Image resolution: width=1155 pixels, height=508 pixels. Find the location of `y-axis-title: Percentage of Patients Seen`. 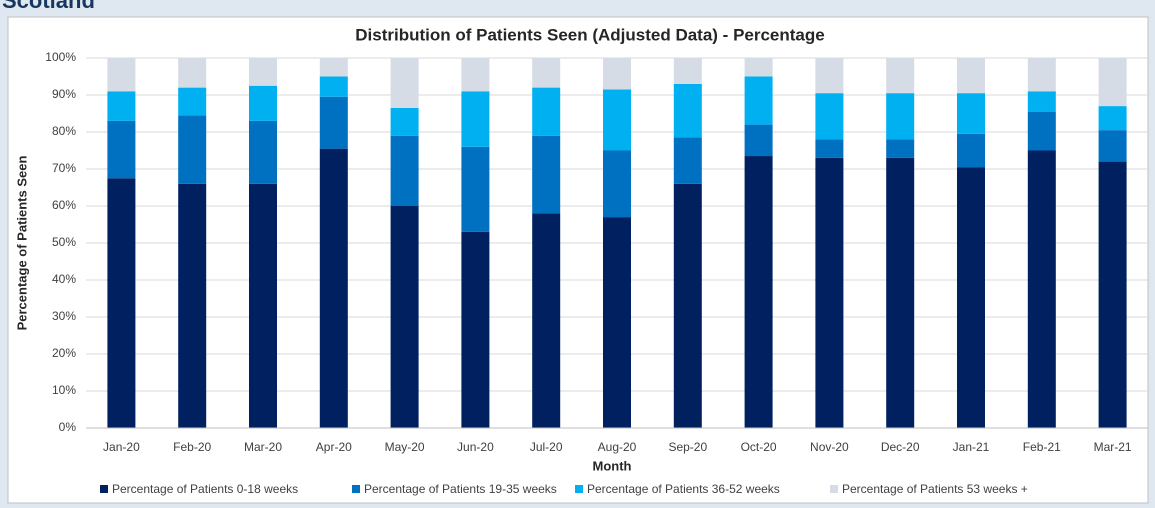

y-axis-title: Percentage of Patients Seen is located at coordinates (21, 243).